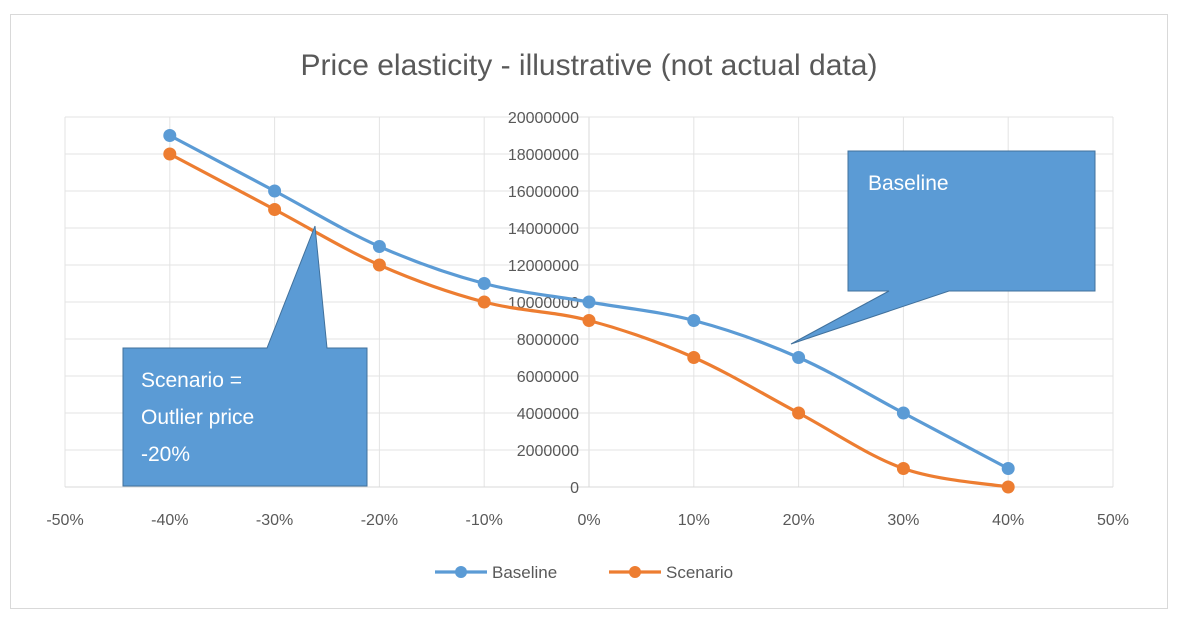 This screenshot has width=1181, height=625. I want to click on y-tick-label: 0, so click(574, 488).